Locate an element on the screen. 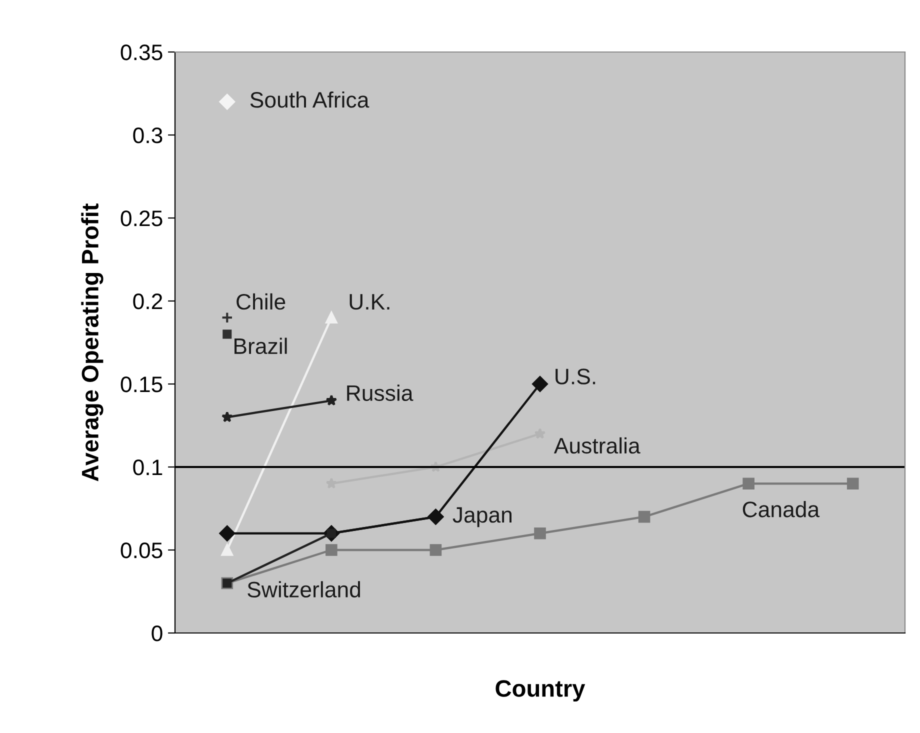  series-label: U.S. is located at coordinates (576, 376).